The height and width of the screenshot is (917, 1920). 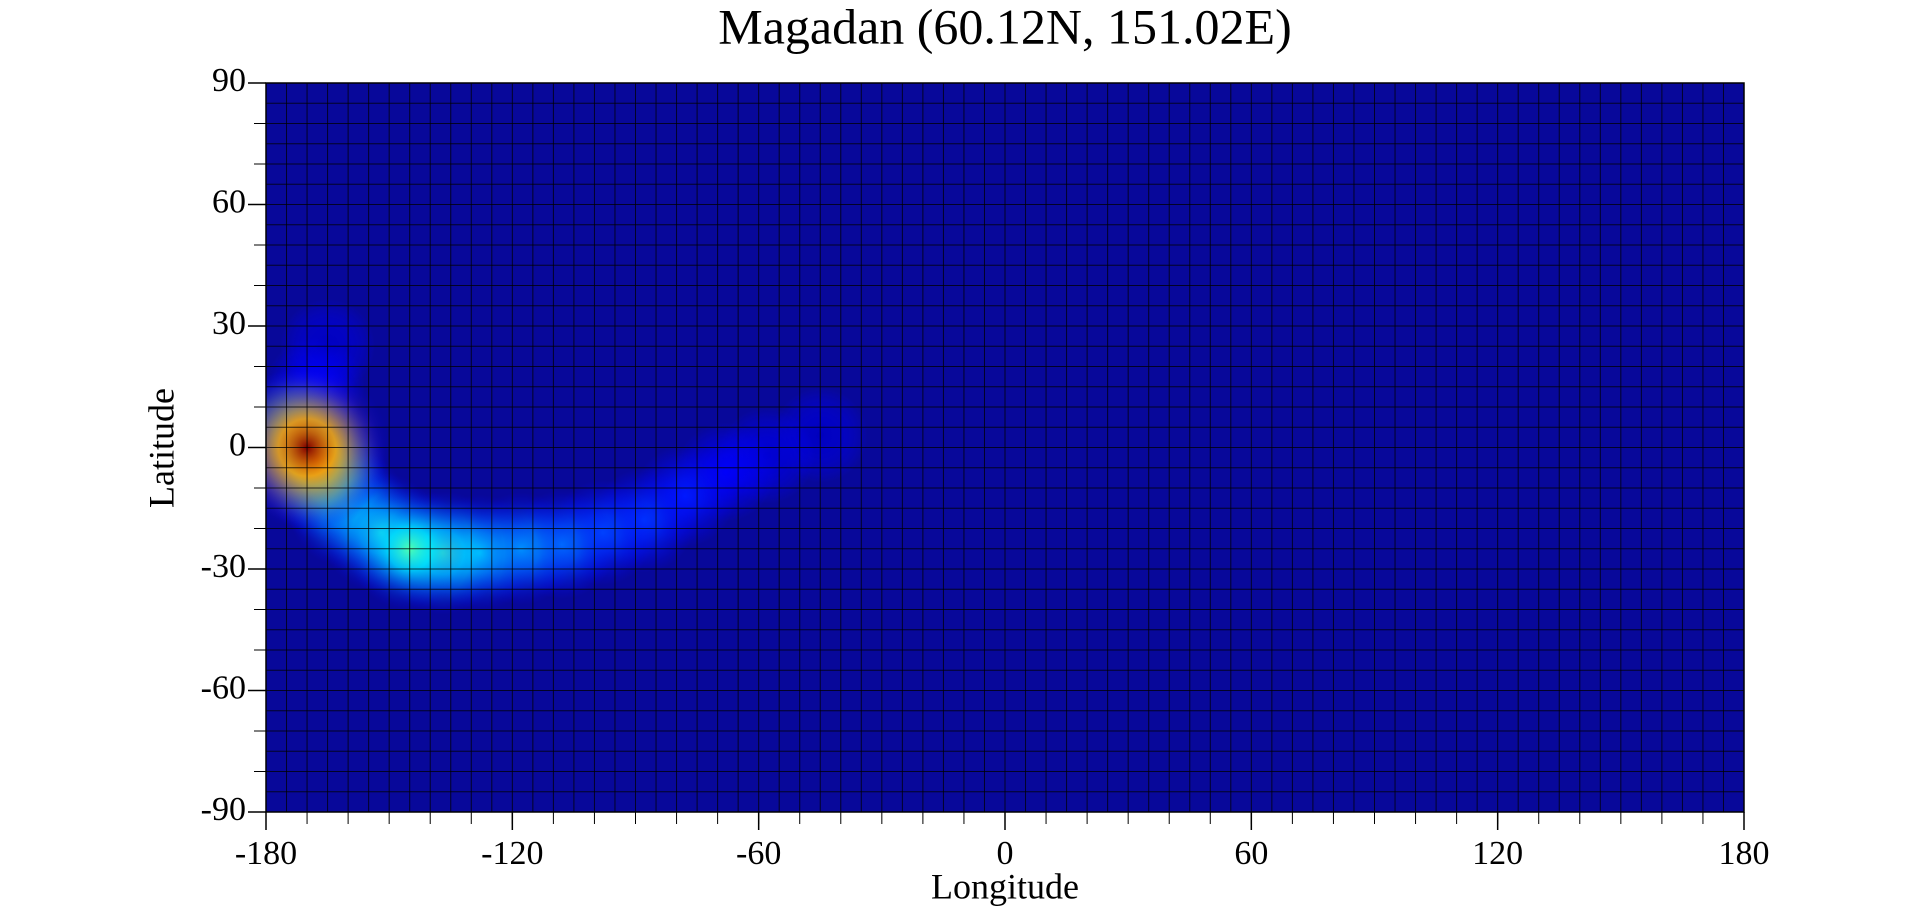 What do you see at coordinates (237, 444) in the screenshot?
I see `y-tick-label: 0` at bounding box center [237, 444].